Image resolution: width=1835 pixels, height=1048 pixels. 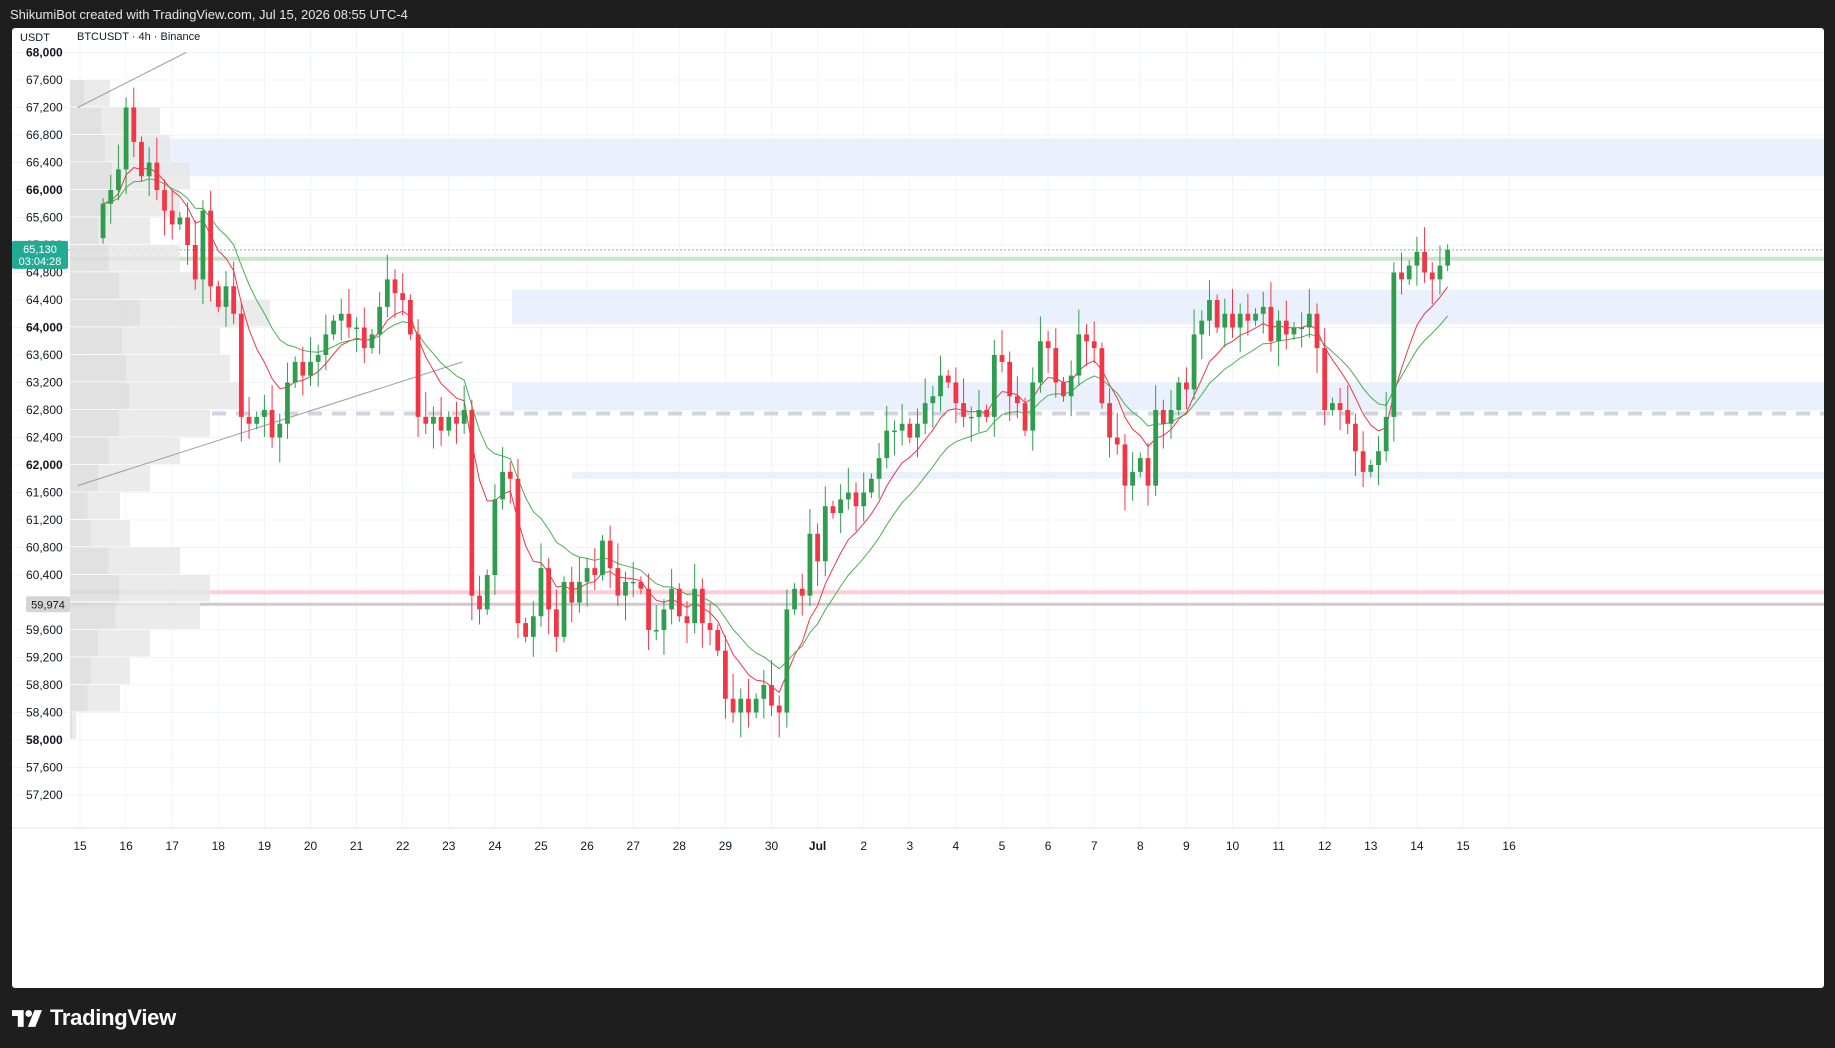 What do you see at coordinates (909, 846) in the screenshot?
I see `x-tick-label: 3` at bounding box center [909, 846].